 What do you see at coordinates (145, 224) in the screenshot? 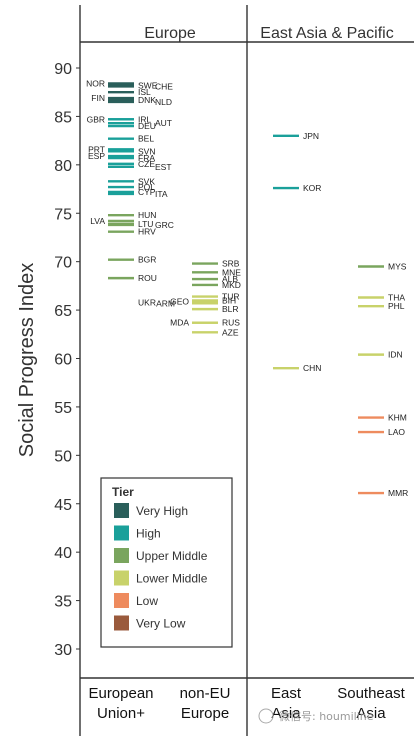
I see `point-label-ltu: LTU` at bounding box center [145, 224].